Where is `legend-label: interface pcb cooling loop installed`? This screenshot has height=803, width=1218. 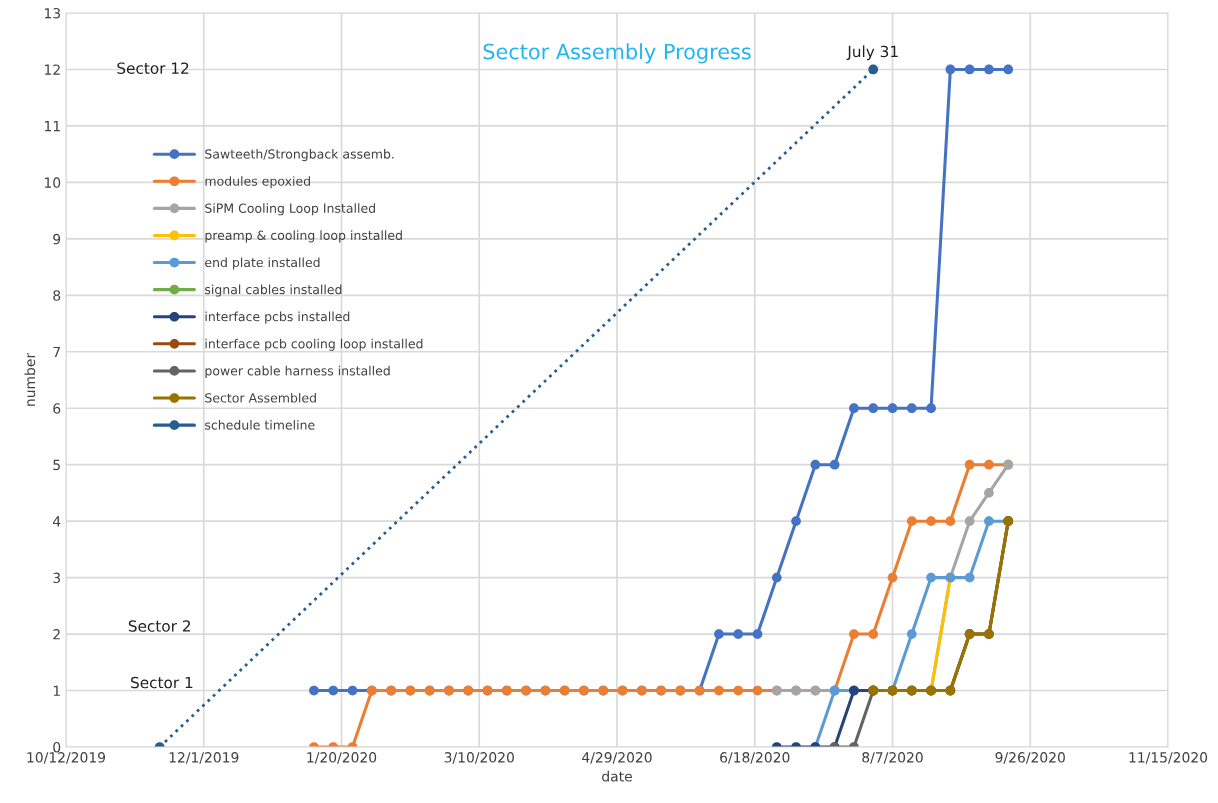
legend-label: interface pcb cooling loop installed is located at coordinates (314, 344).